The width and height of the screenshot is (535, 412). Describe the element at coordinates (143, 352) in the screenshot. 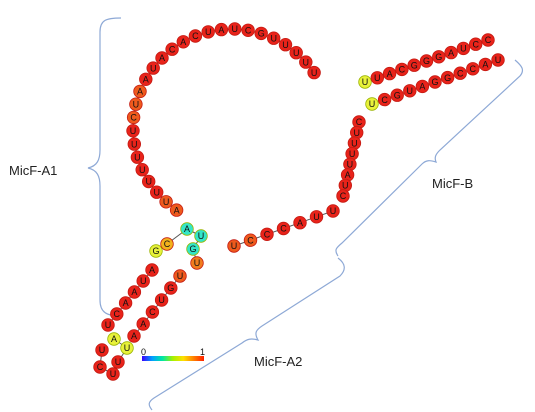

I see `color-scale-min-label: 0` at that location.